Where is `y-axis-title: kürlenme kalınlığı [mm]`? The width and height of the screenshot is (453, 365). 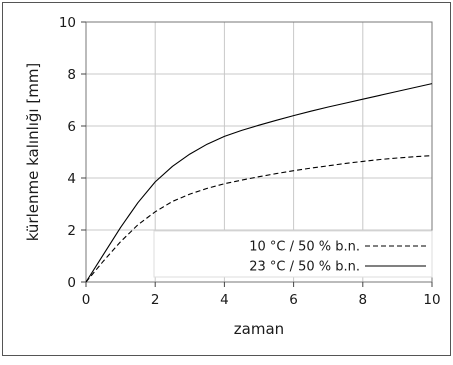
y-axis-title: kürlenme kalınlığı [mm] is located at coordinates (33, 152).